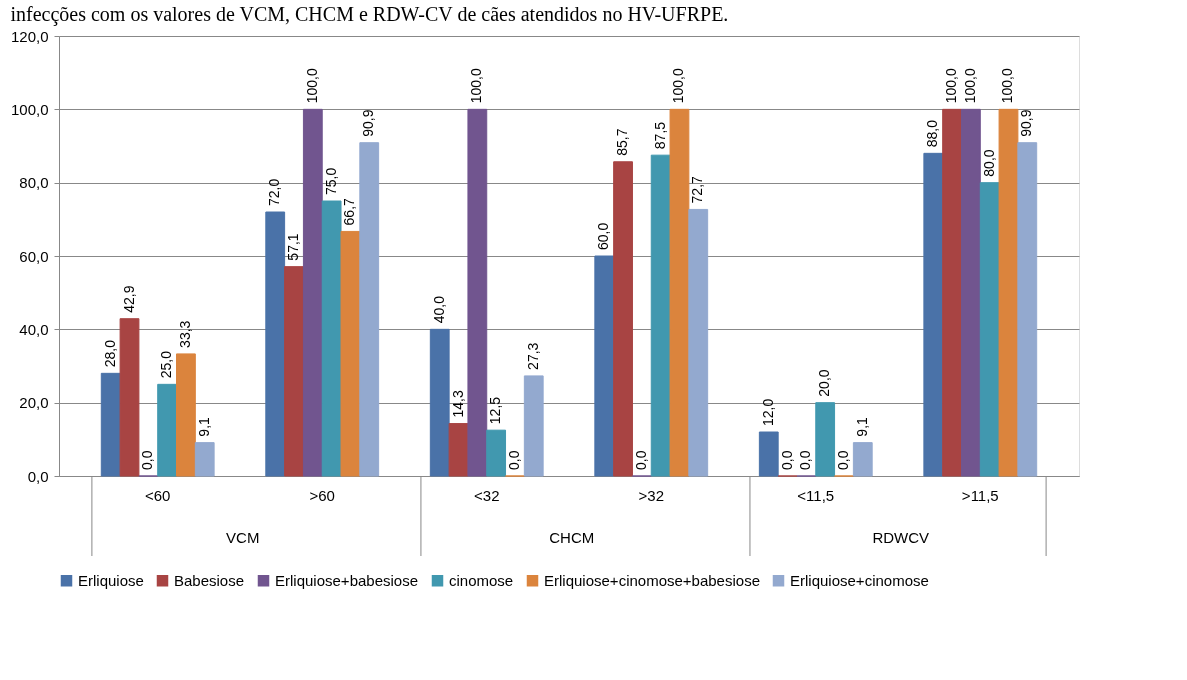 The height and width of the screenshot is (680, 1187). What do you see at coordinates (34, 403) in the screenshot?
I see `y-tick-label: 20,0` at bounding box center [34, 403].